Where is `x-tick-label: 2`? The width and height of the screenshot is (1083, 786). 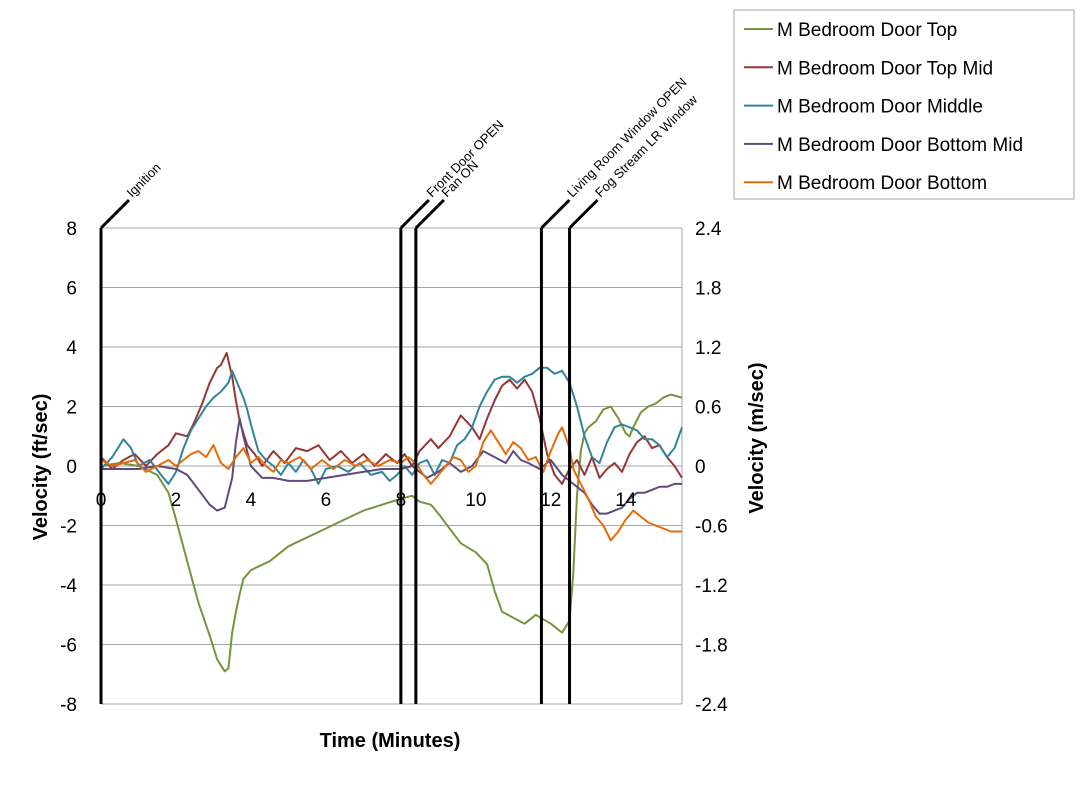
x-tick-label: 2 is located at coordinates (176, 500).